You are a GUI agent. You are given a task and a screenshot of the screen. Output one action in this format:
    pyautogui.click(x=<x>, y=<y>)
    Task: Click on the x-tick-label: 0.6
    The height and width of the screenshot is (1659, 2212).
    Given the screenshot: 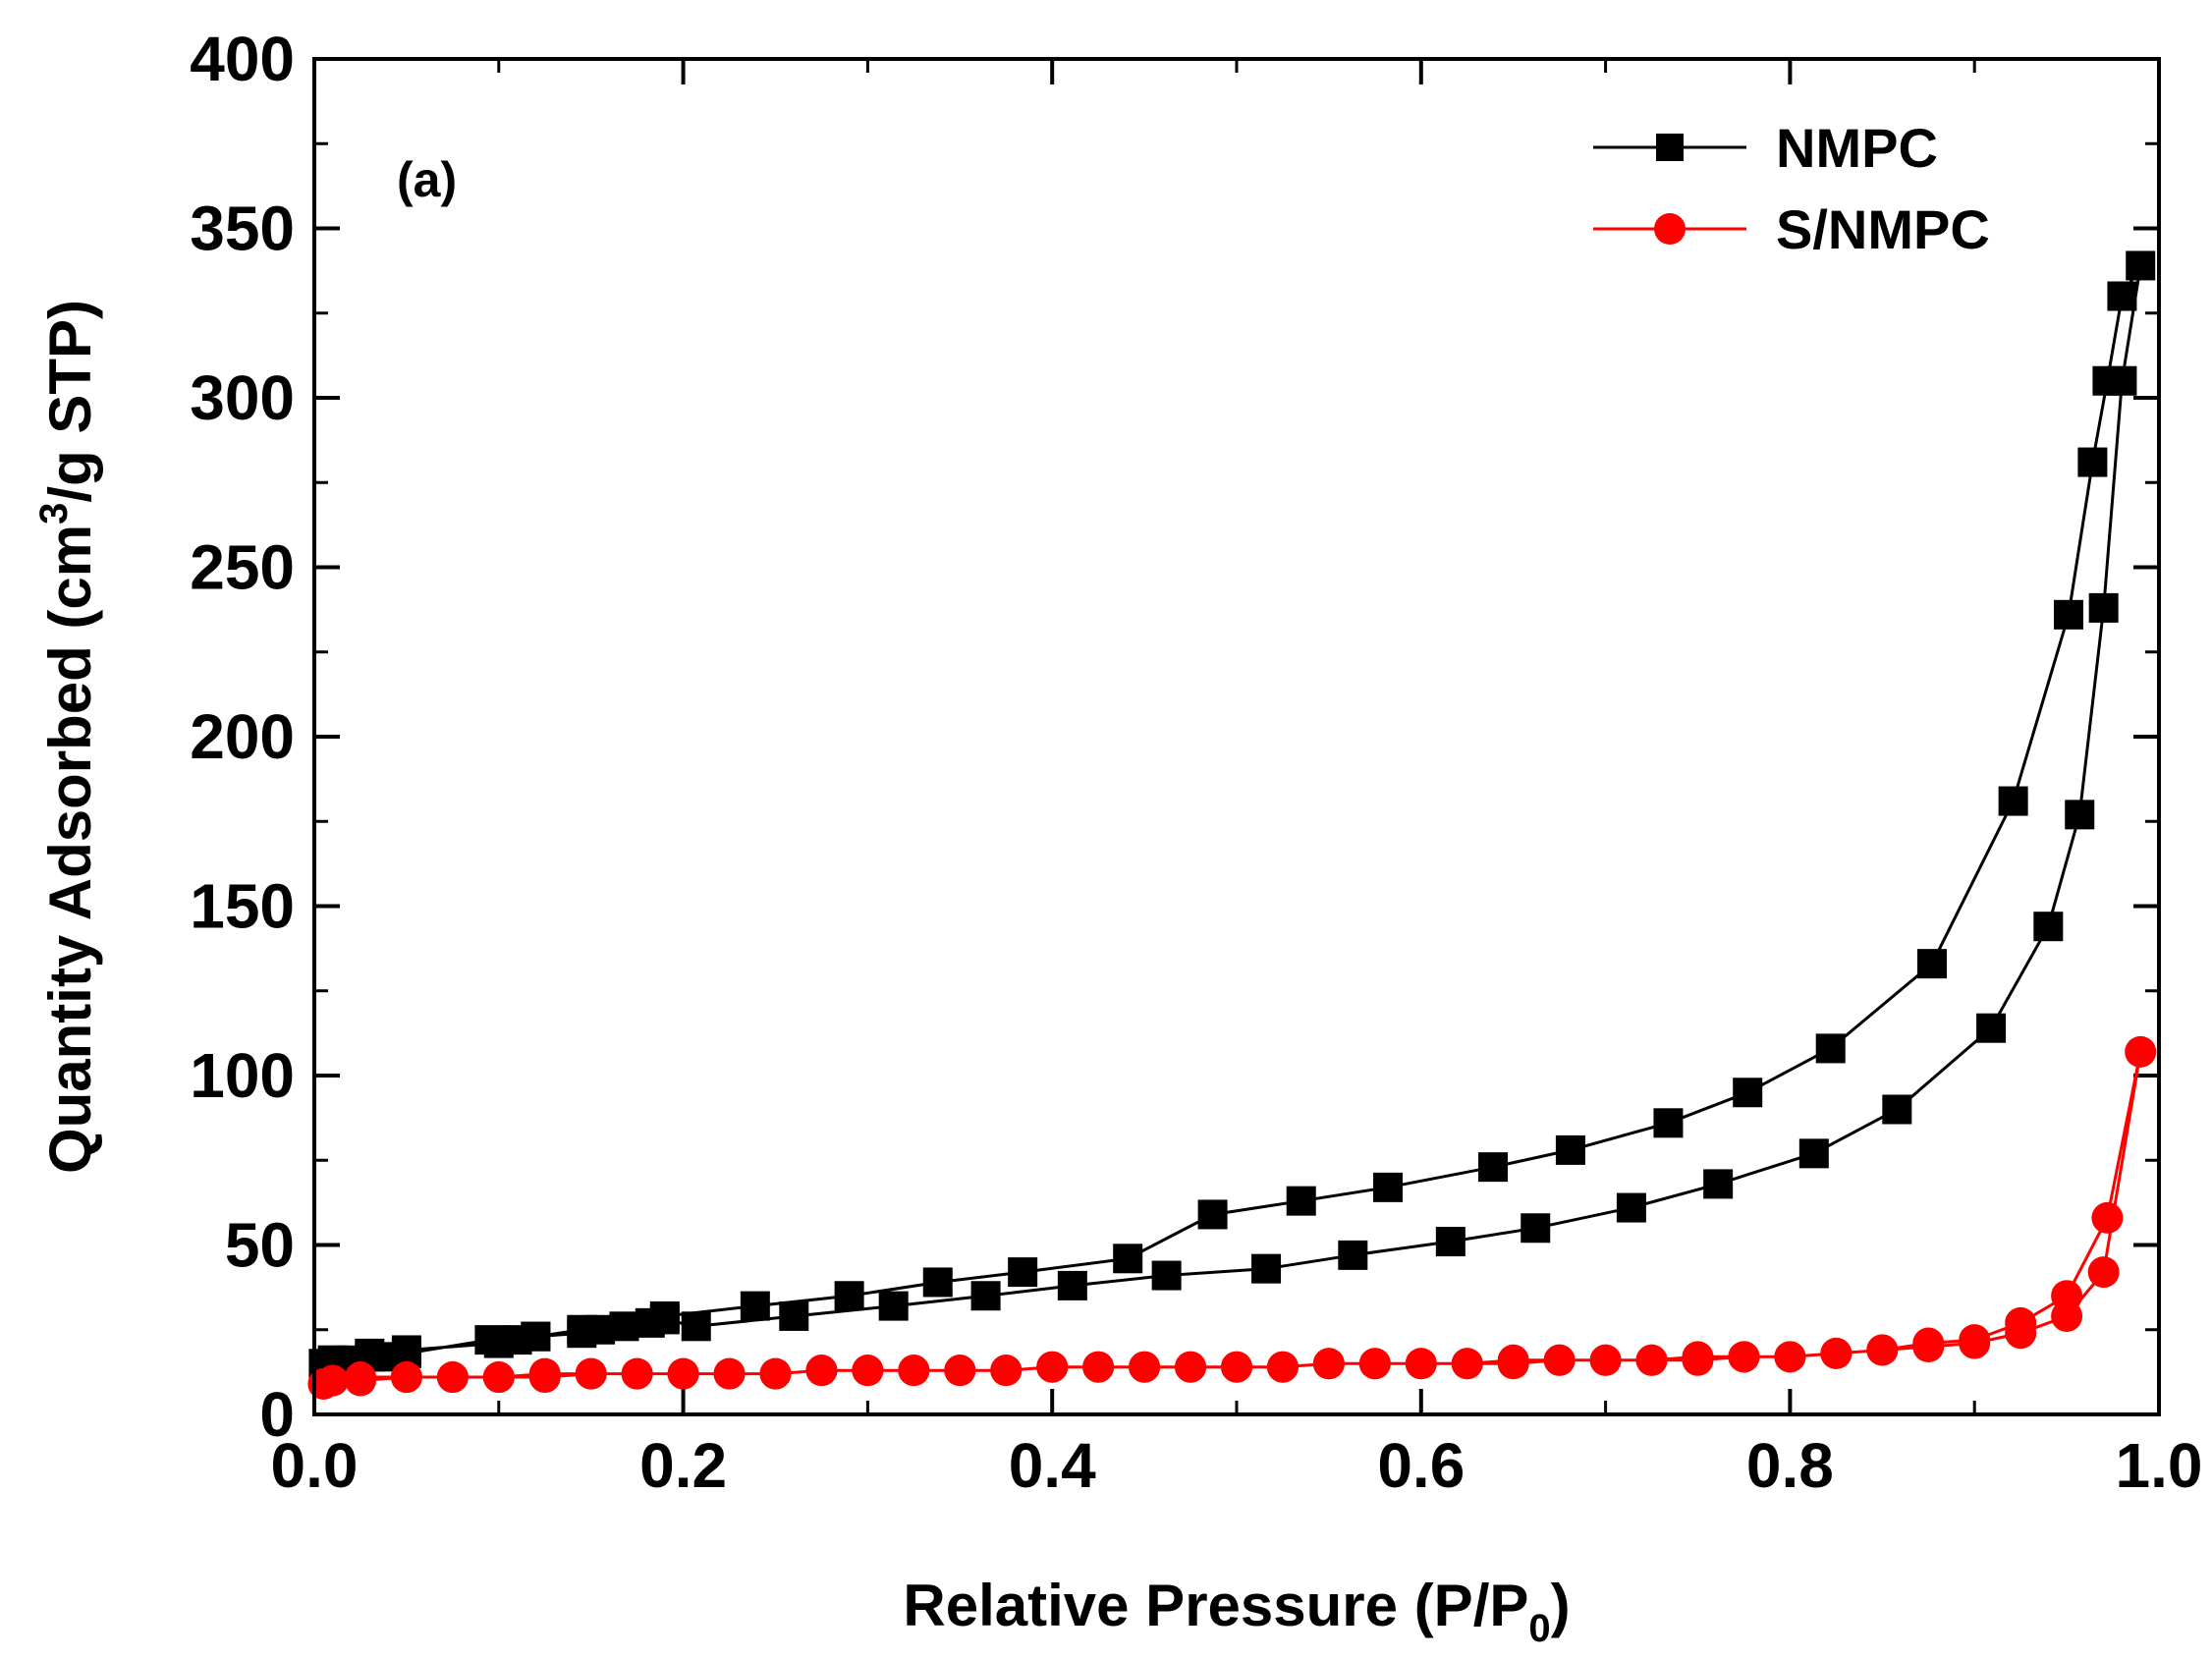 What is the action you would take?
    pyautogui.click(x=1421, y=1465)
    